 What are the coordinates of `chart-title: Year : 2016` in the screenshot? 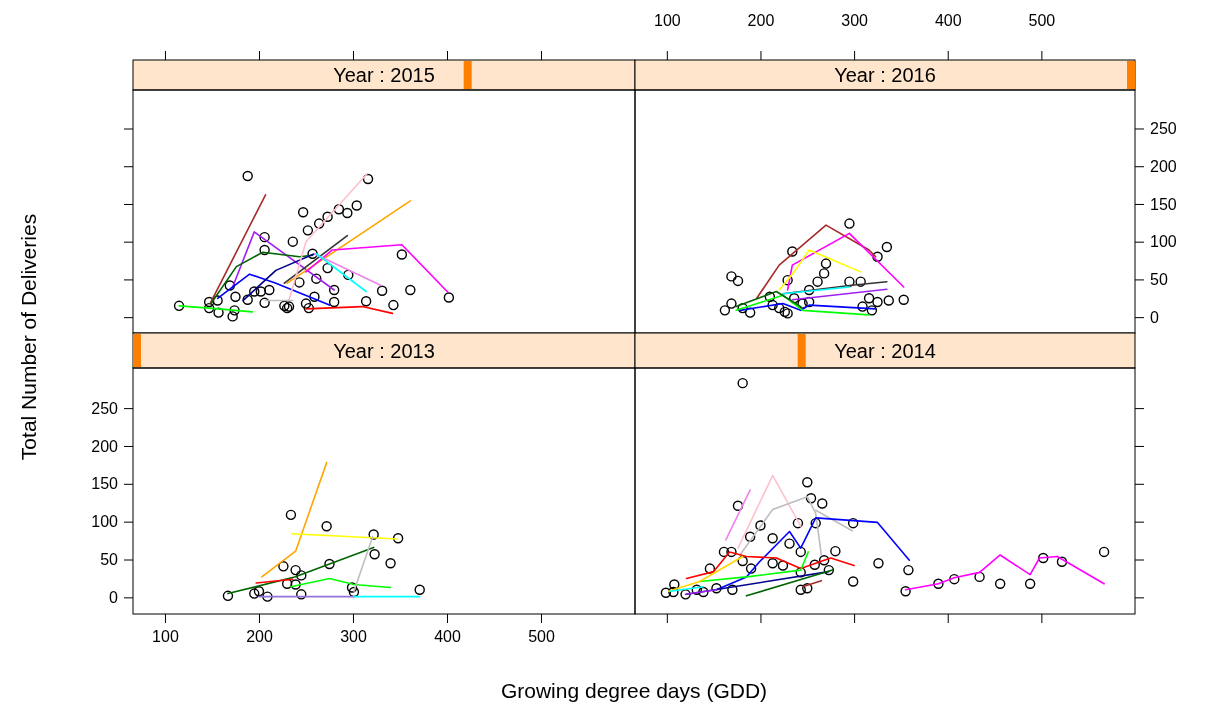 It's located at (885, 75).